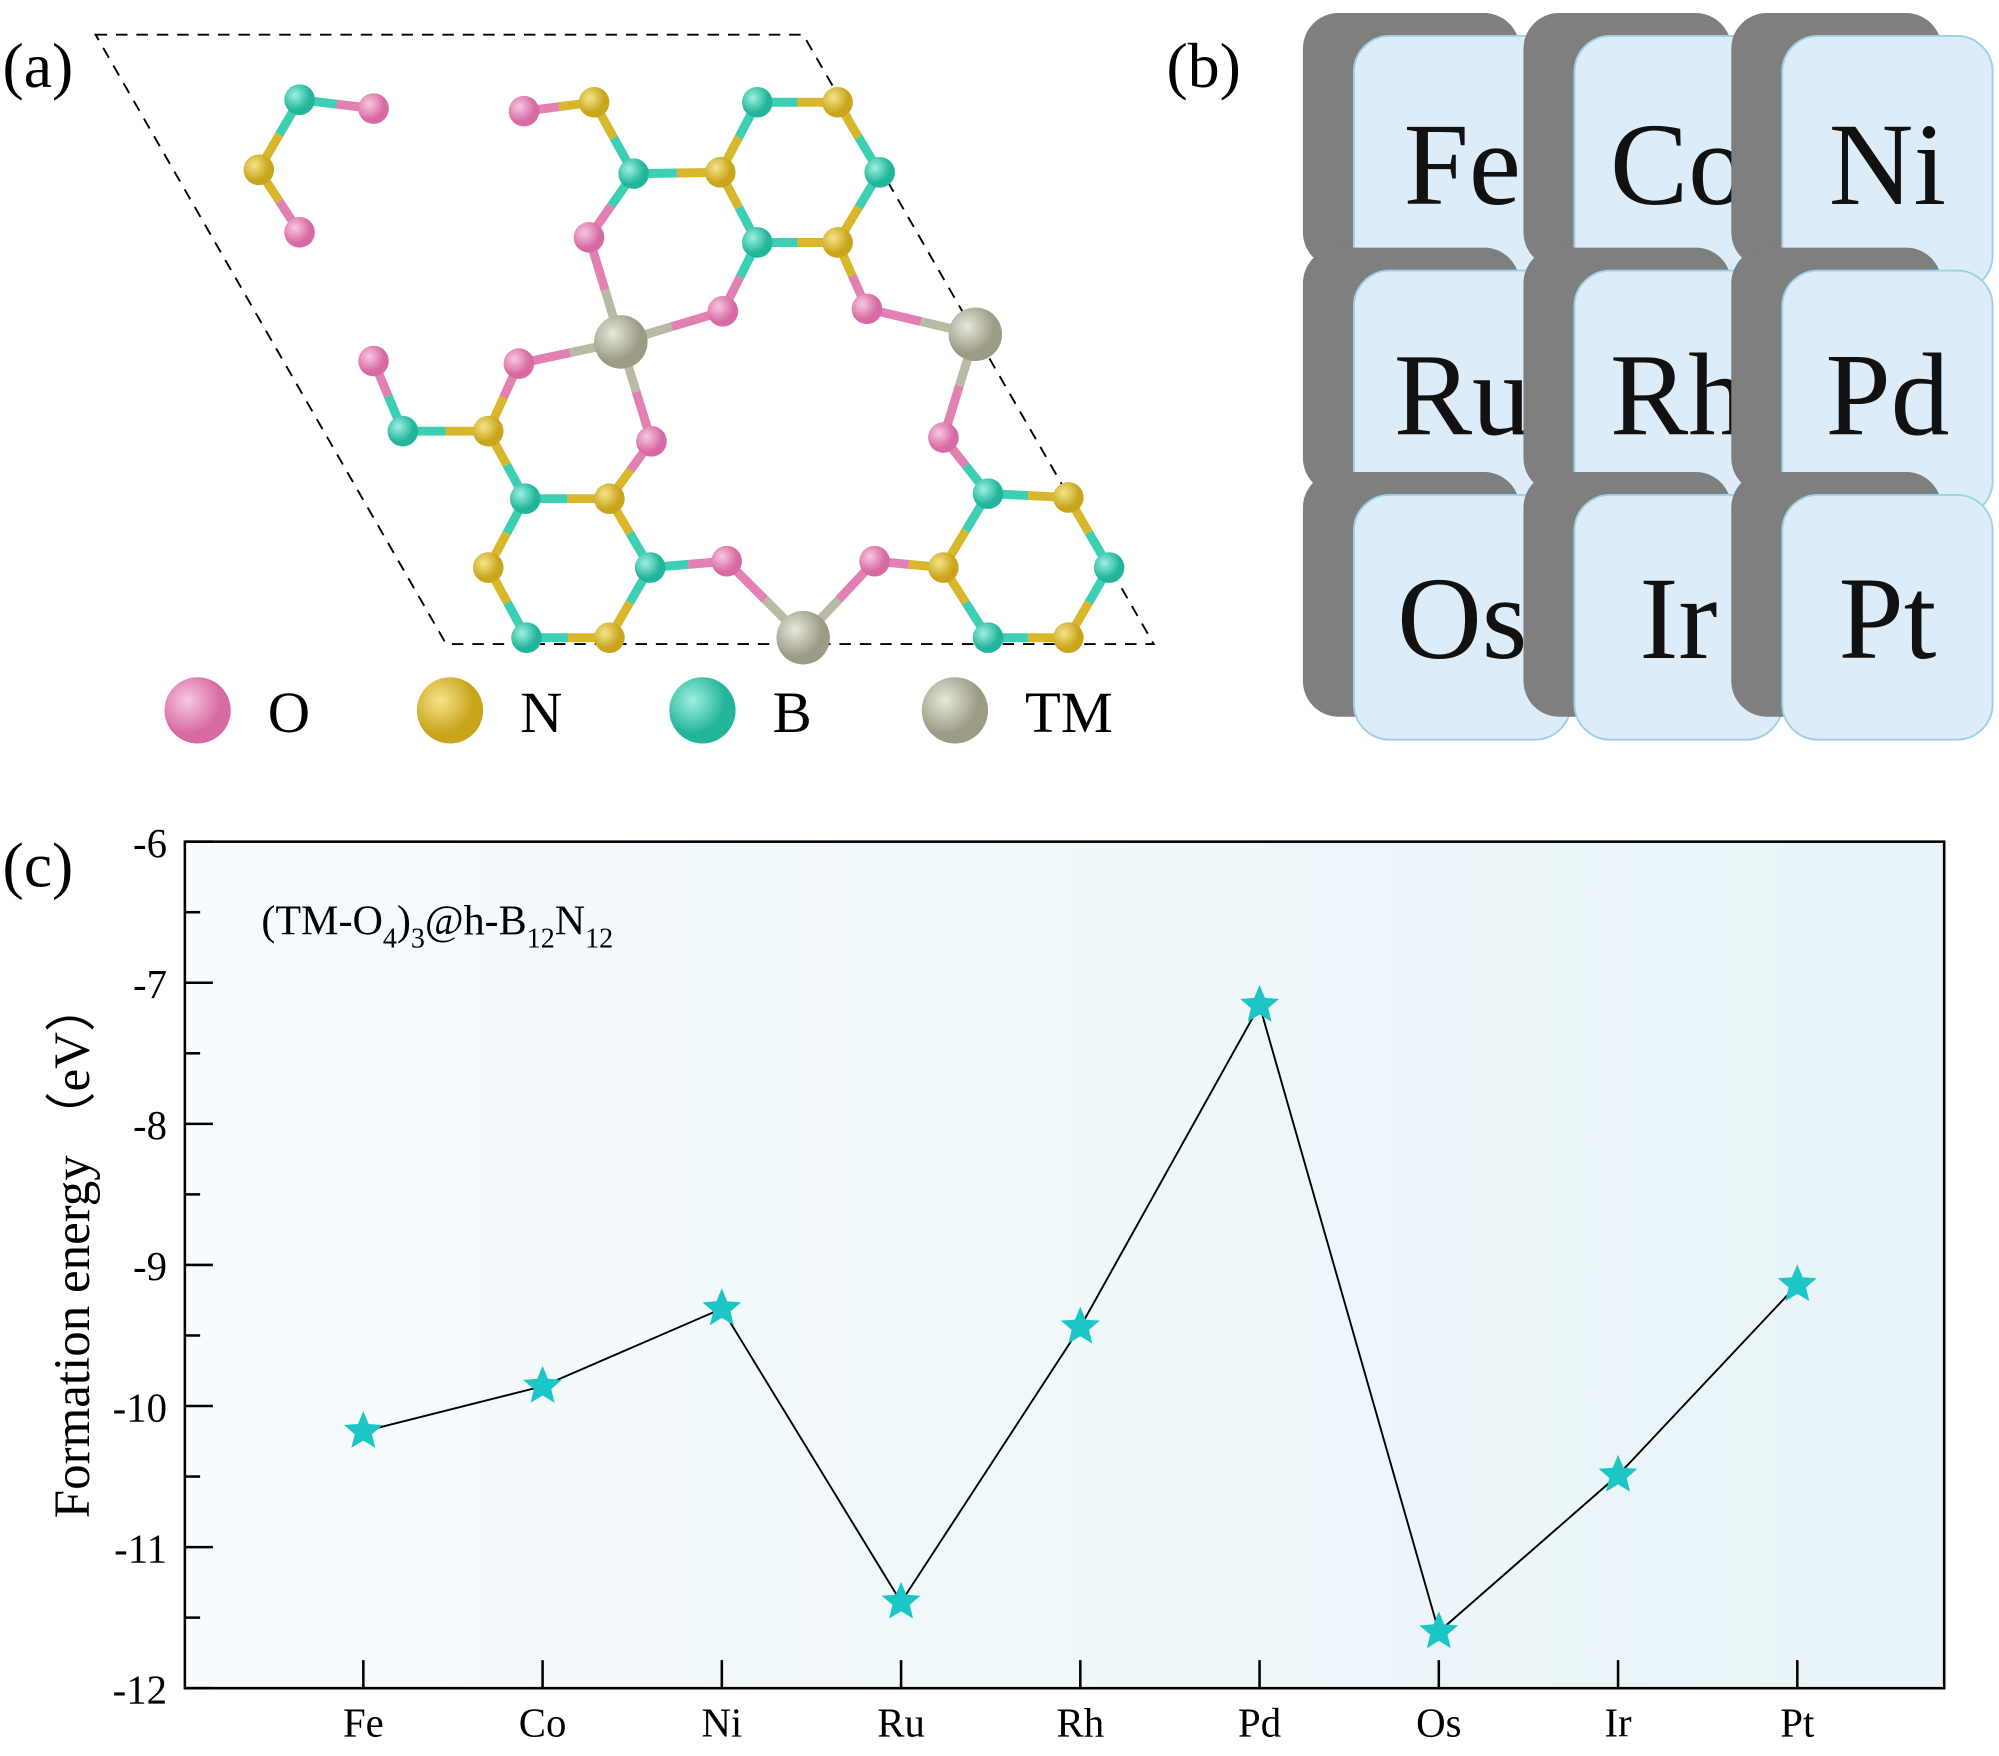 This screenshot has width=1999, height=1756. What do you see at coordinates (901, 1600) in the screenshot?
I see `data-point-ru` at bounding box center [901, 1600].